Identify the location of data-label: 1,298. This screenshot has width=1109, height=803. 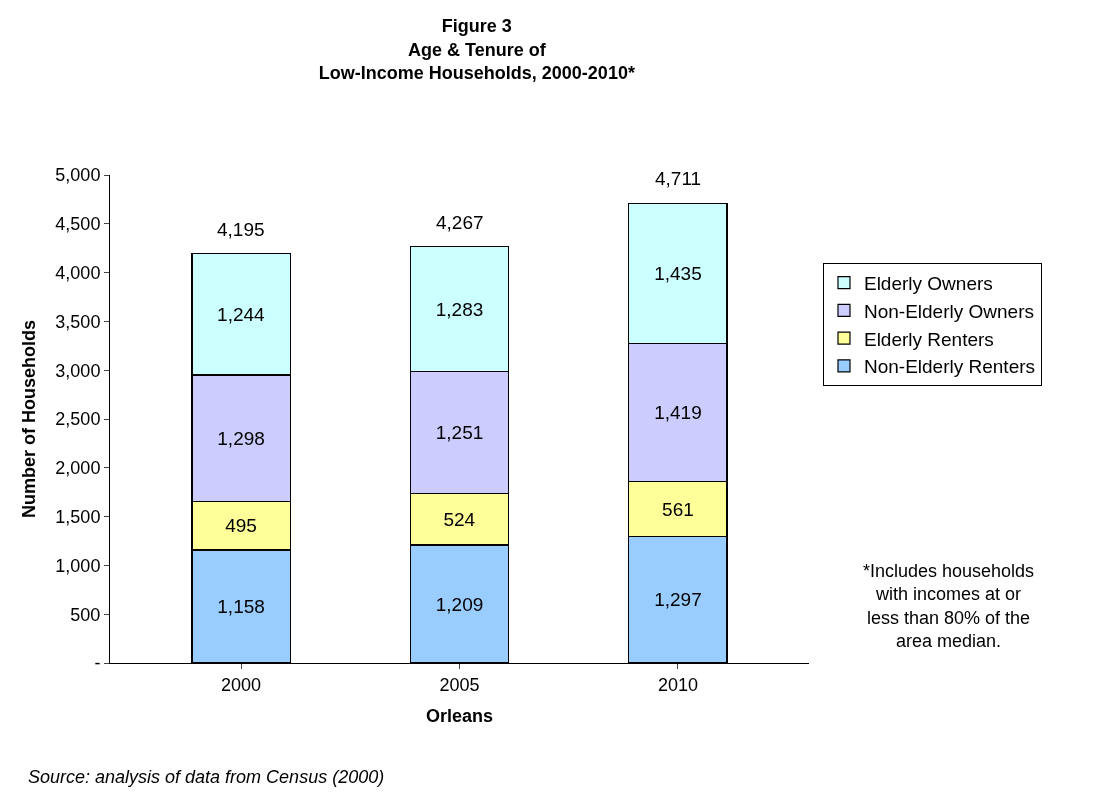
(241, 438).